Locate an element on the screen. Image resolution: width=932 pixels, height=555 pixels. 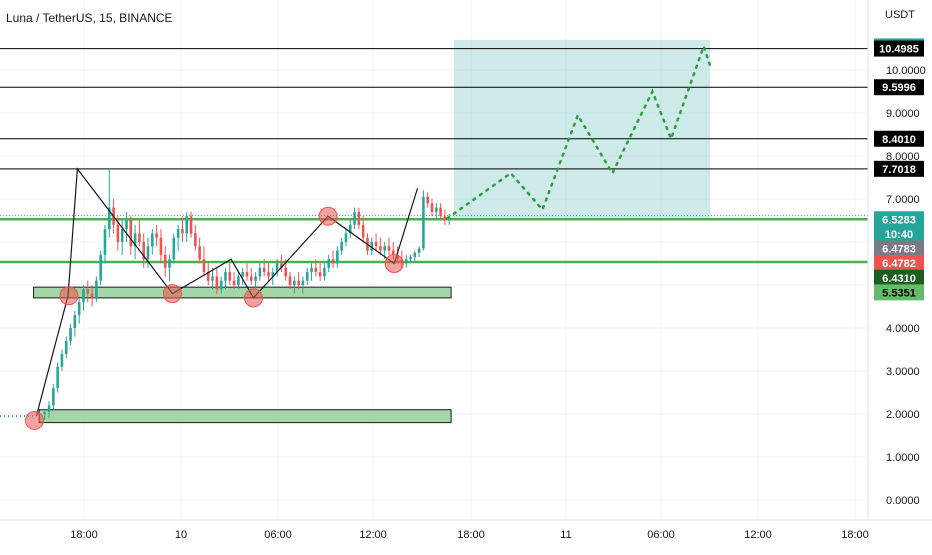
x-tick-label: 11 is located at coordinates (565, 535).